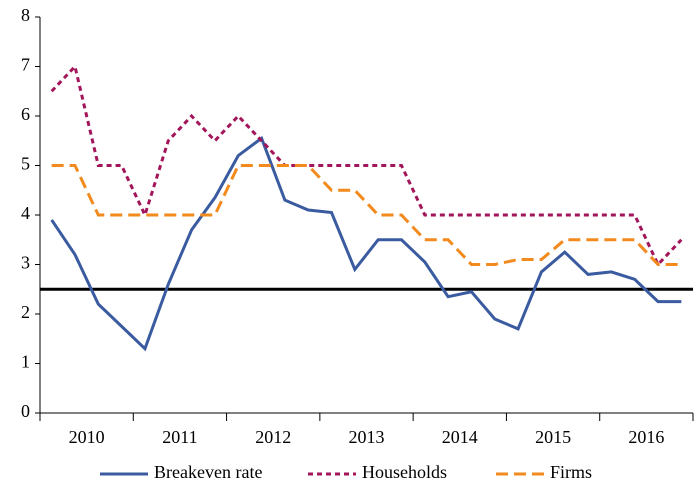 Image resolution: width=694 pixels, height=492 pixels. I want to click on y-tick-label: 3, so click(25, 263).